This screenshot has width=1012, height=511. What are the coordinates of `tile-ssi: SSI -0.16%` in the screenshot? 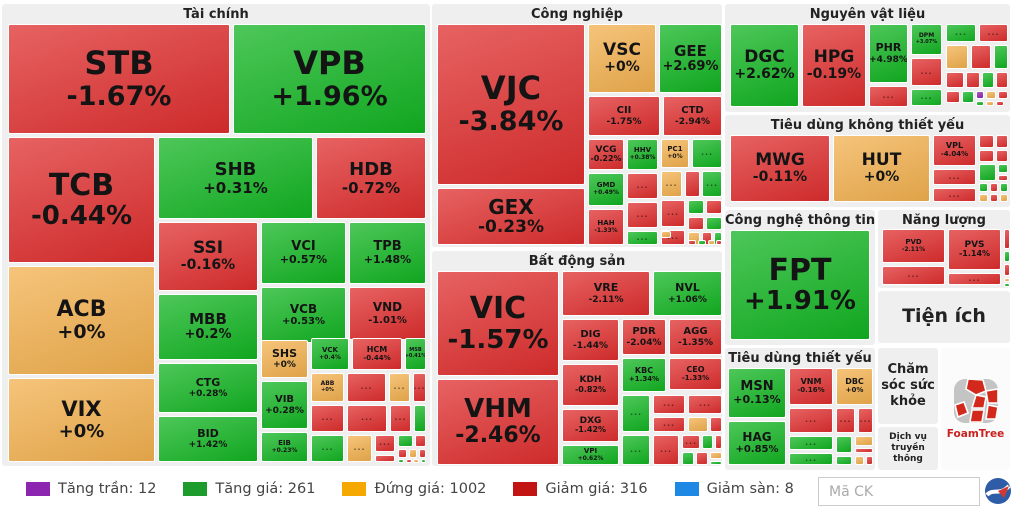 It's located at (208, 256).